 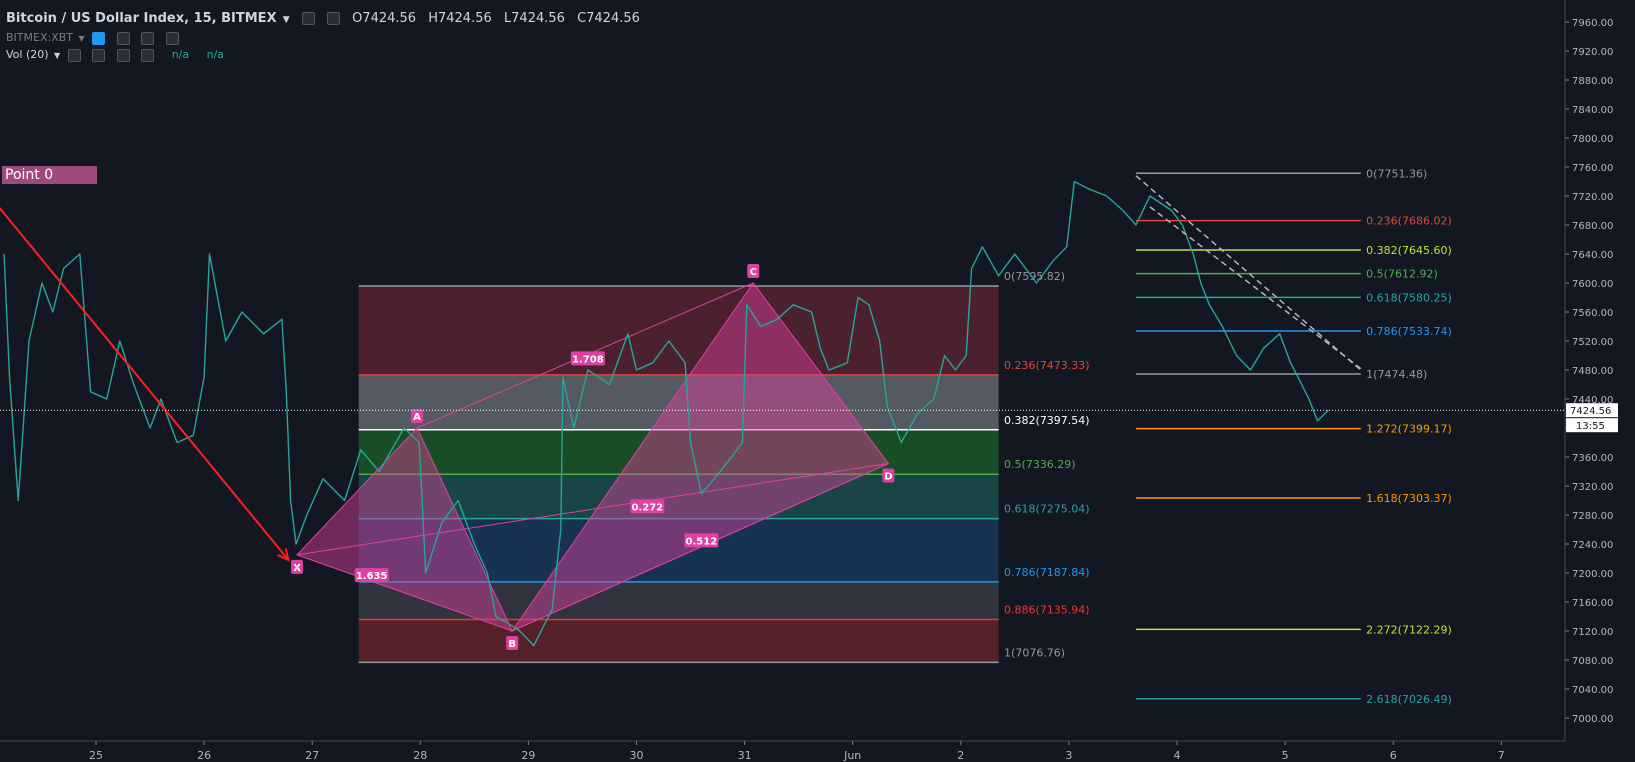 I want to click on y-tick-label: 7160.00, so click(x=1592, y=603).